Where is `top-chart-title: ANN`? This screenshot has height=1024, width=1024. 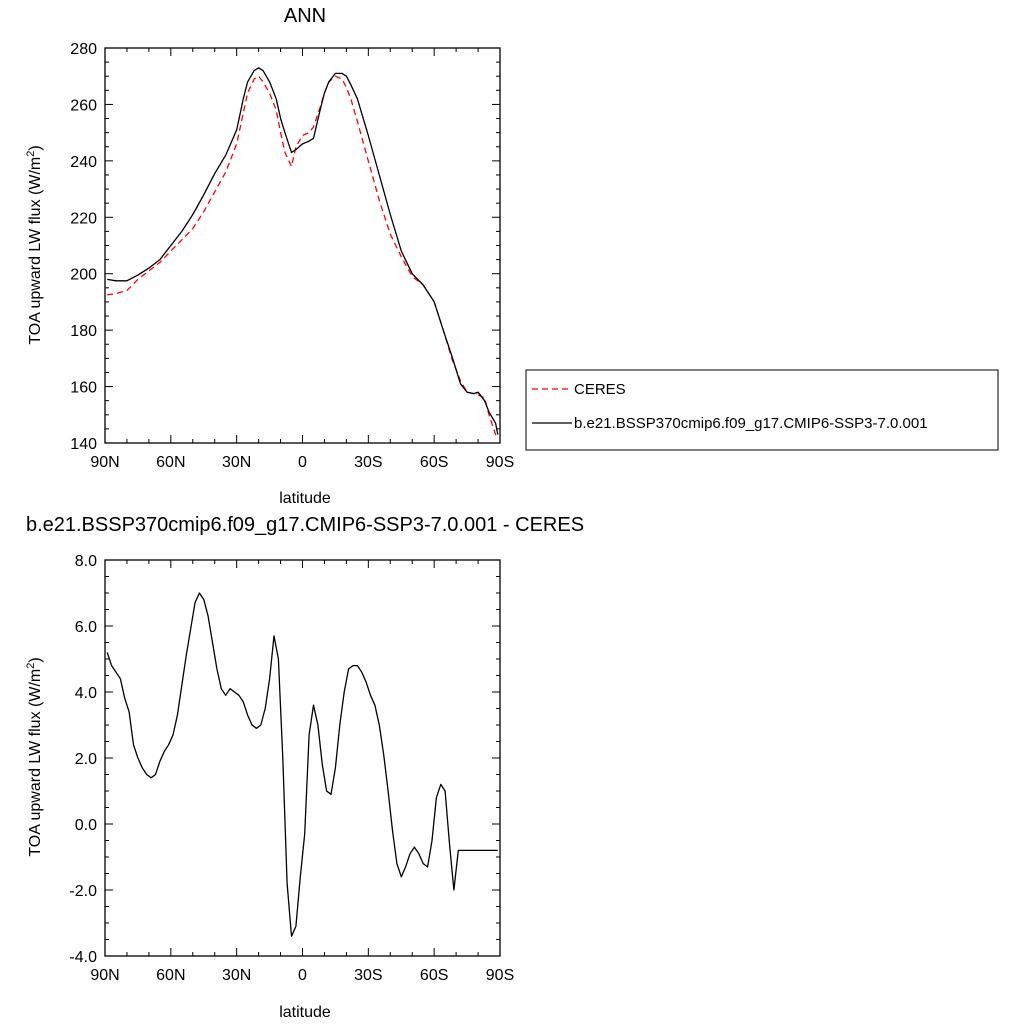
top-chart-title: ANN is located at coordinates (305, 16).